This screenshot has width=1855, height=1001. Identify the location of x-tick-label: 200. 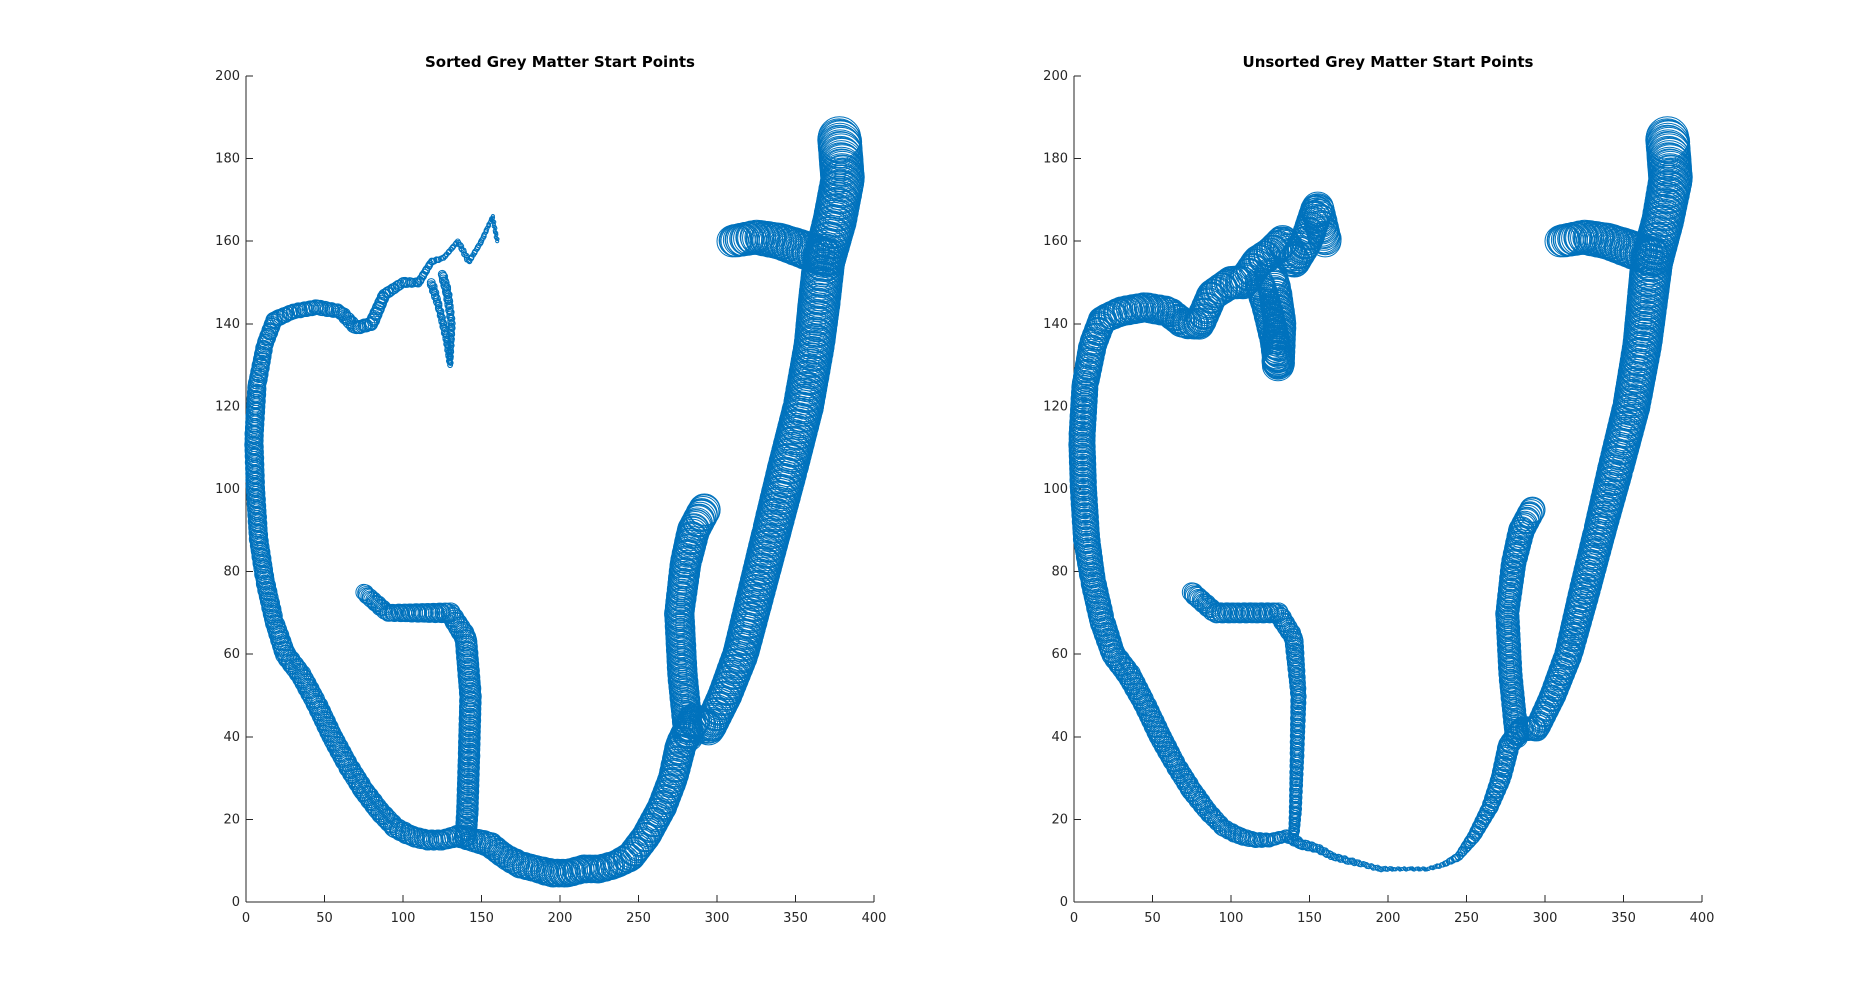
(560, 918).